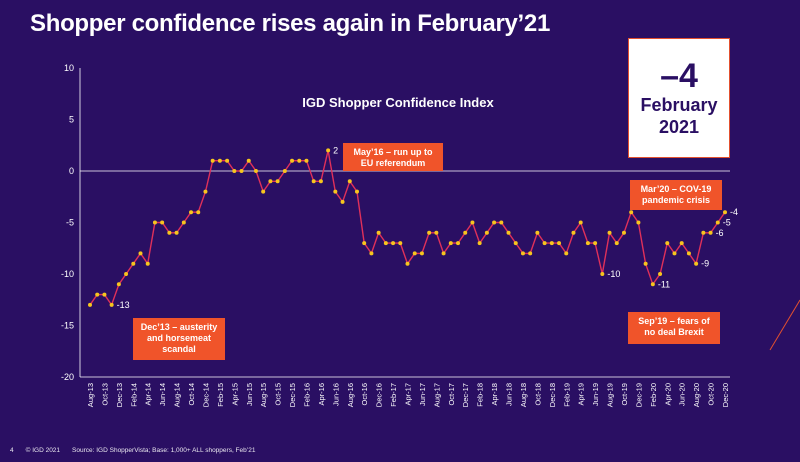  Describe the element at coordinates (67, 326) in the screenshot. I see `y-tick-label: -15` at that location.